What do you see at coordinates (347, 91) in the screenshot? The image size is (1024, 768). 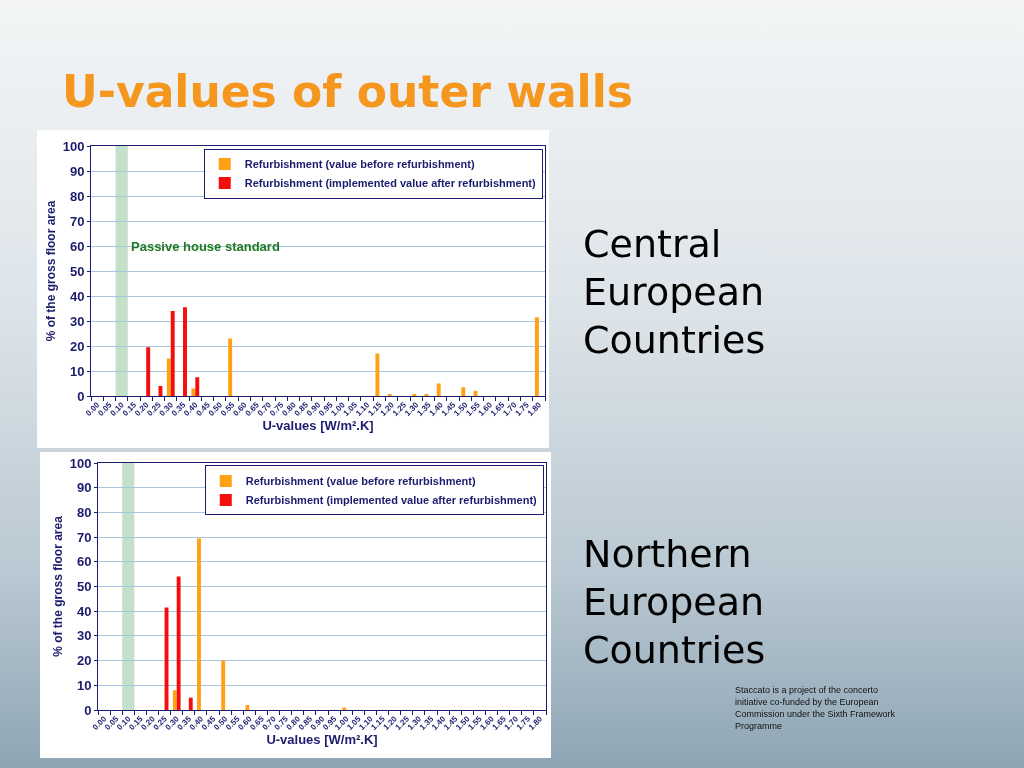 I see `chart-title: U-values of outer walls` at bounding box center [347, 91].